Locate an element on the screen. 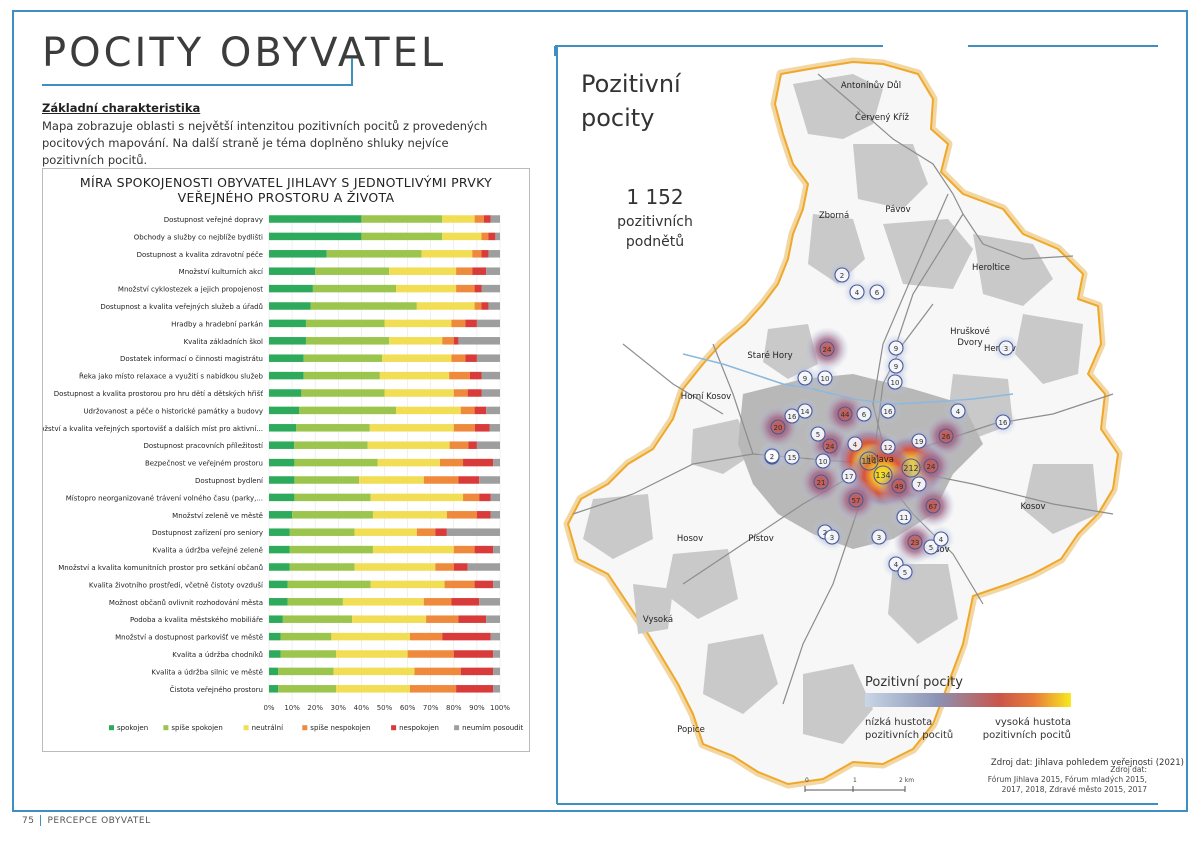  map-place-label: Pávov is located at coordinates (897, 210).